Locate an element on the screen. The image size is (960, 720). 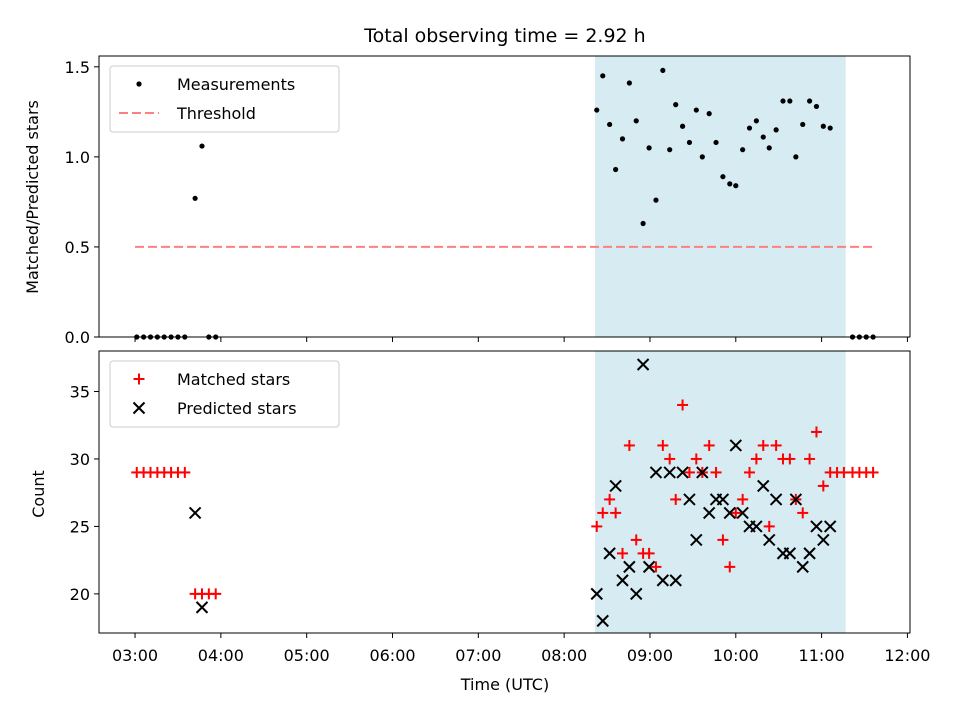
x-axis-label: Time (UTC) is located at coordinates (504, 684).